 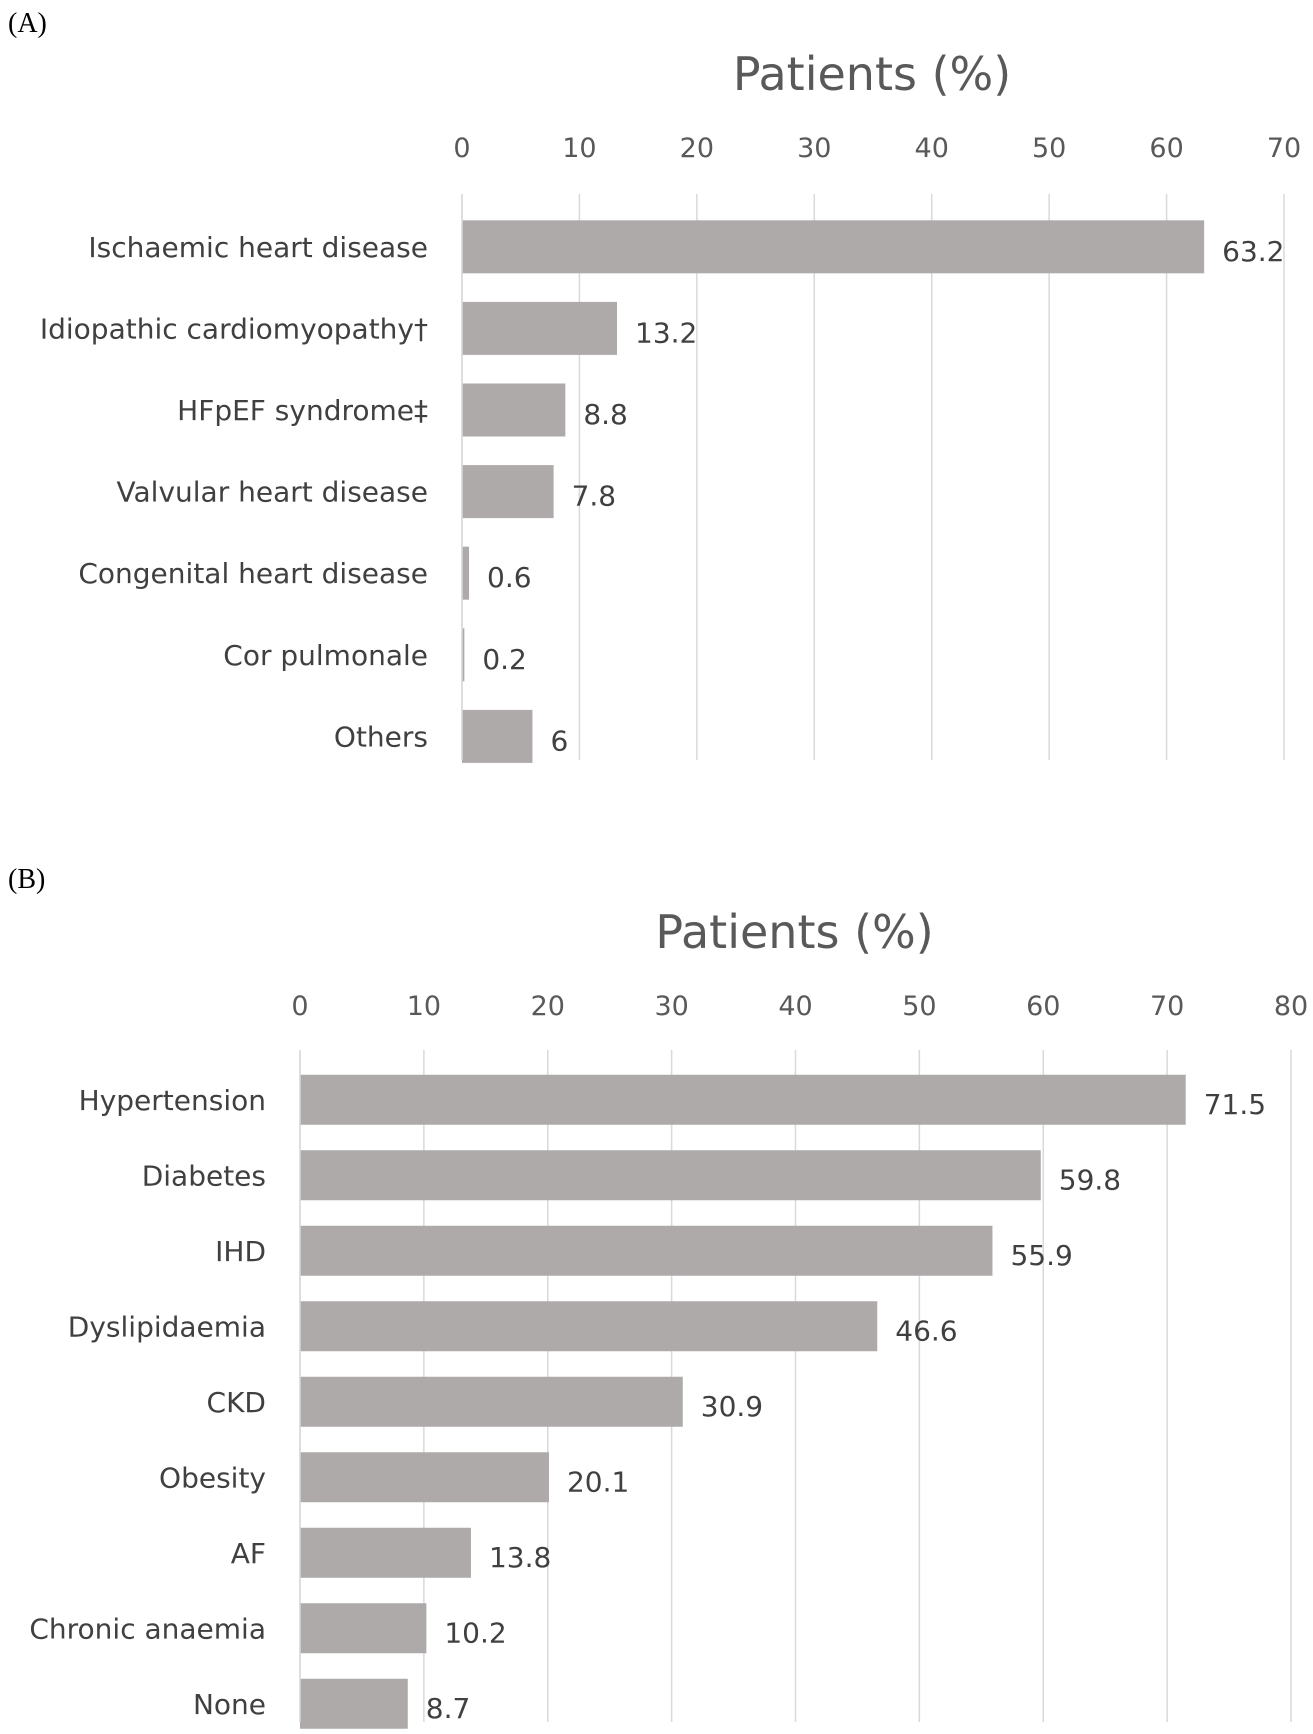 I want to click on chart-b-category-label: Chronic anaemia, so click(x=147, y=1628).